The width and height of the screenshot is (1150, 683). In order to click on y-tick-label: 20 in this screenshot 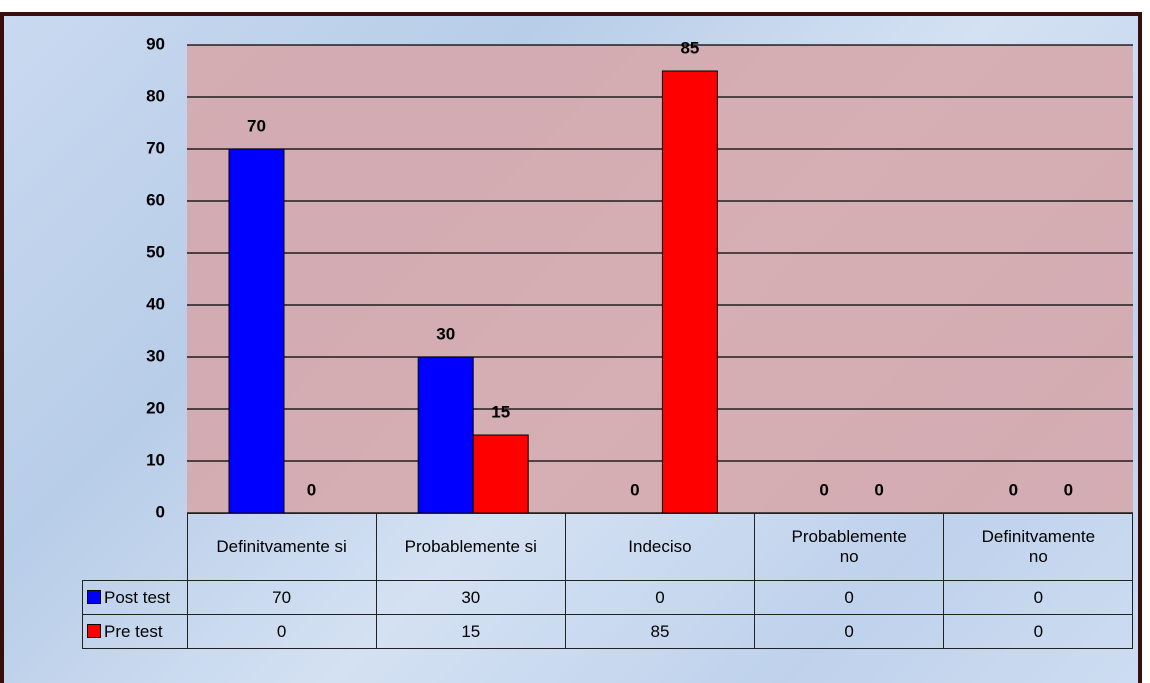, I will do `click(155, 407)`.